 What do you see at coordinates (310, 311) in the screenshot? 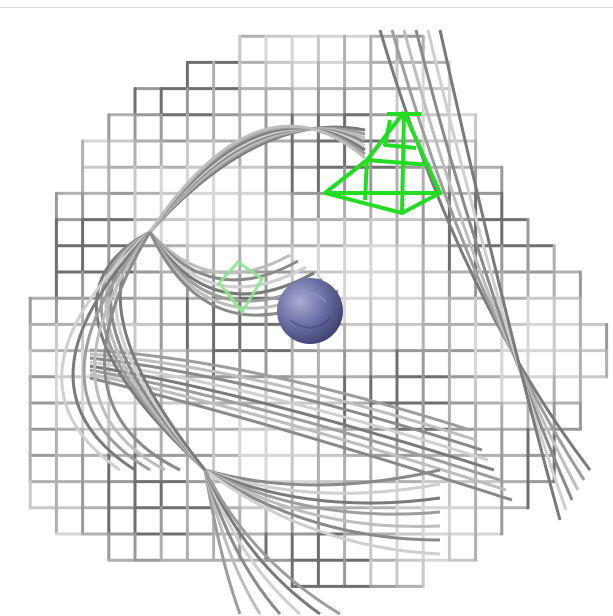
I see `sphere` at bounding box center [310, 311].